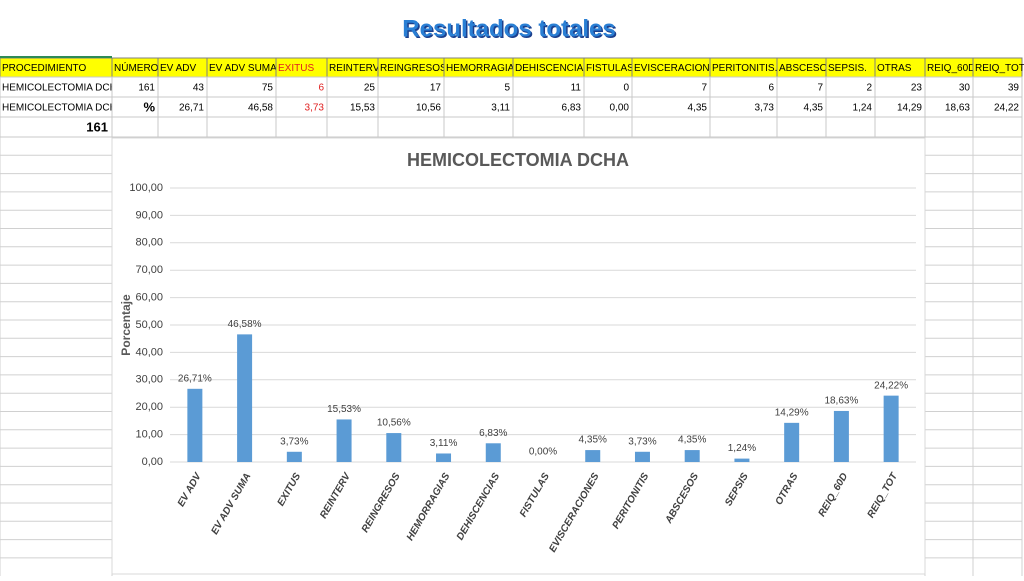  I want to click on data-label: 0,00%, so click(543, 452).